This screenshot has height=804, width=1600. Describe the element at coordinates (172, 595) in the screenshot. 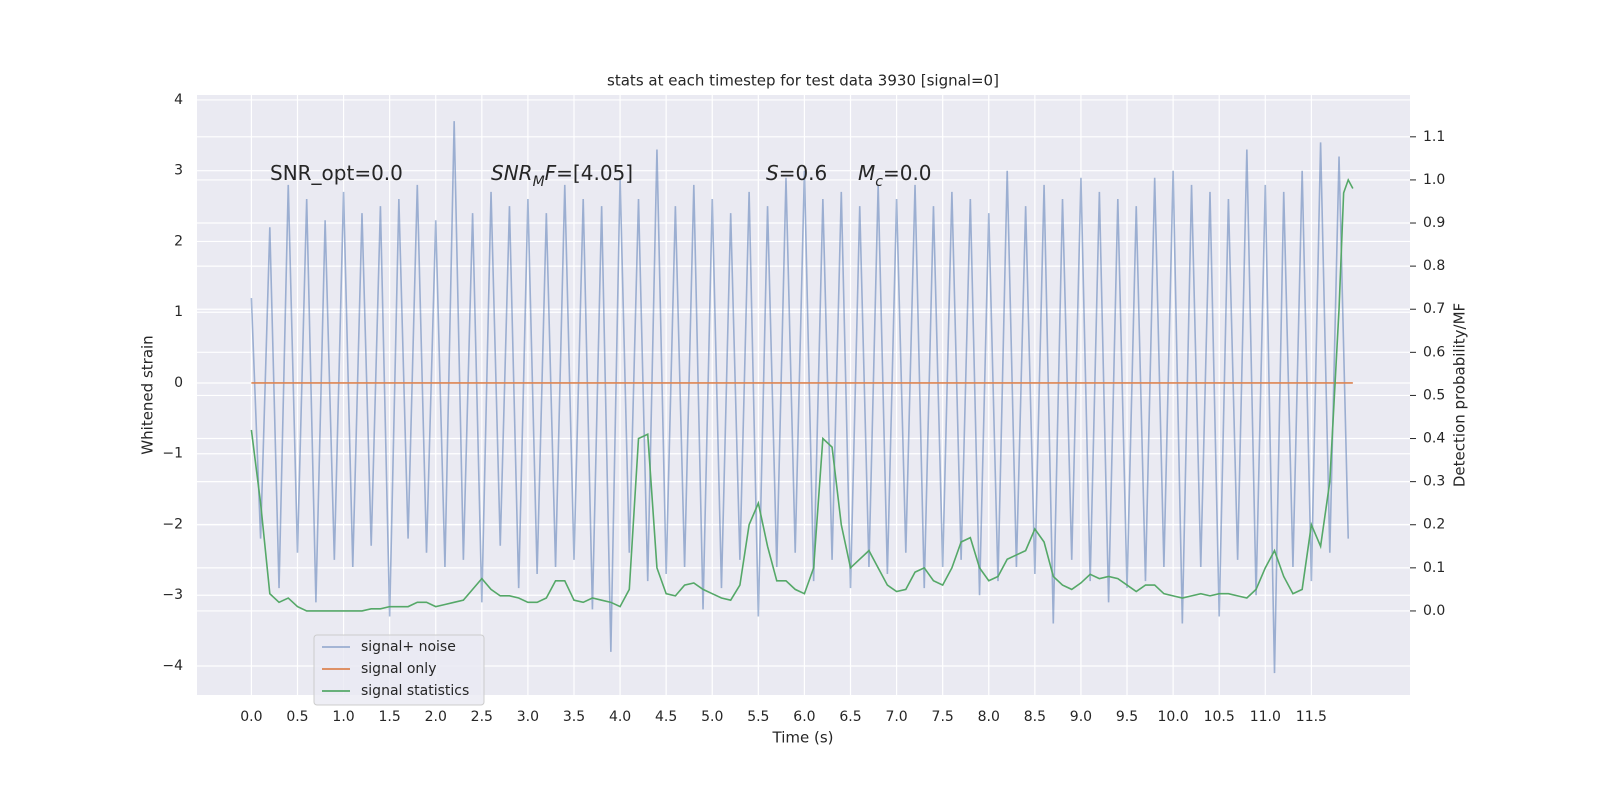

I see `y-tick-label: −3` at that location.